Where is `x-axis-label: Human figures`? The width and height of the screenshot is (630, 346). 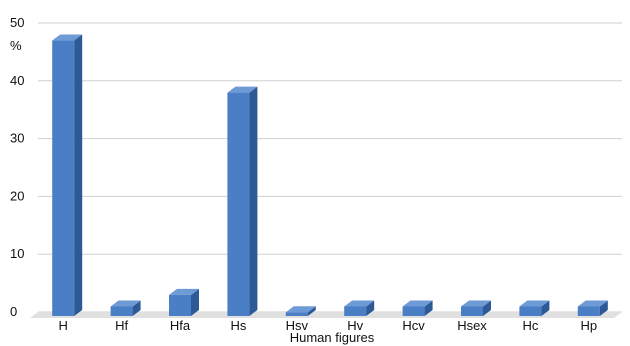
x-axis-label: Human figures is located at coordinates (332, 337).